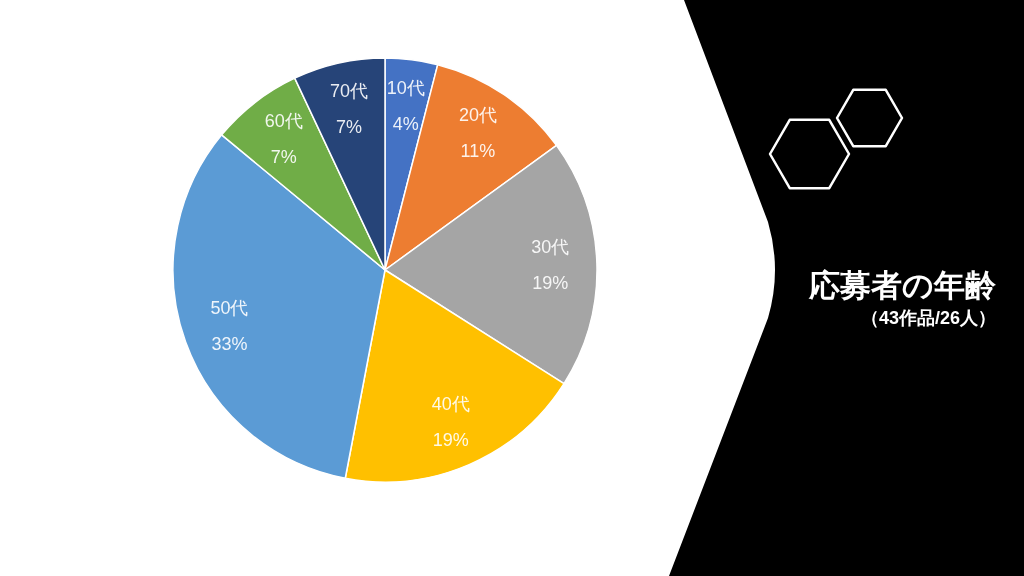  I want to click on text: （43作品/26人）, so click(928, 318).